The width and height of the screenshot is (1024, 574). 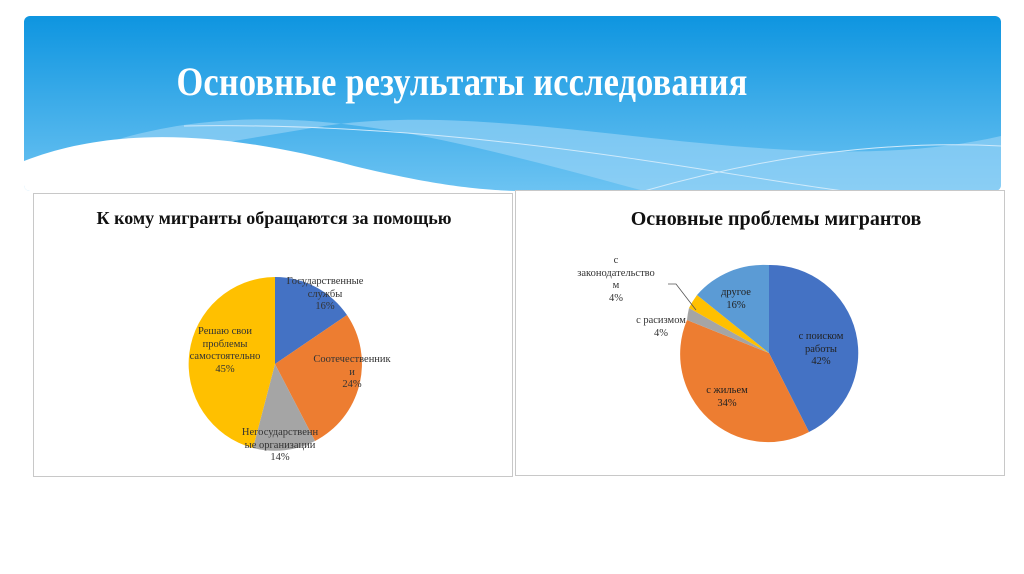 What do you see at coordinates (728, 330) in the screenshot?
I see `slice-racism` at bounding box center [728, 330].